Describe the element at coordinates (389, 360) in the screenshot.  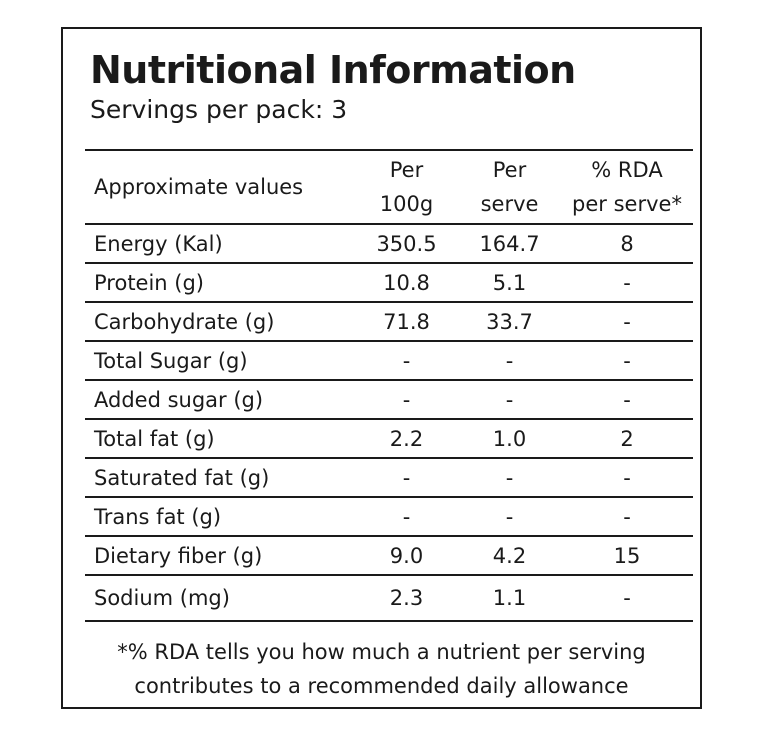
I see `table-row: Total Sugar (g) - - -` at that location.